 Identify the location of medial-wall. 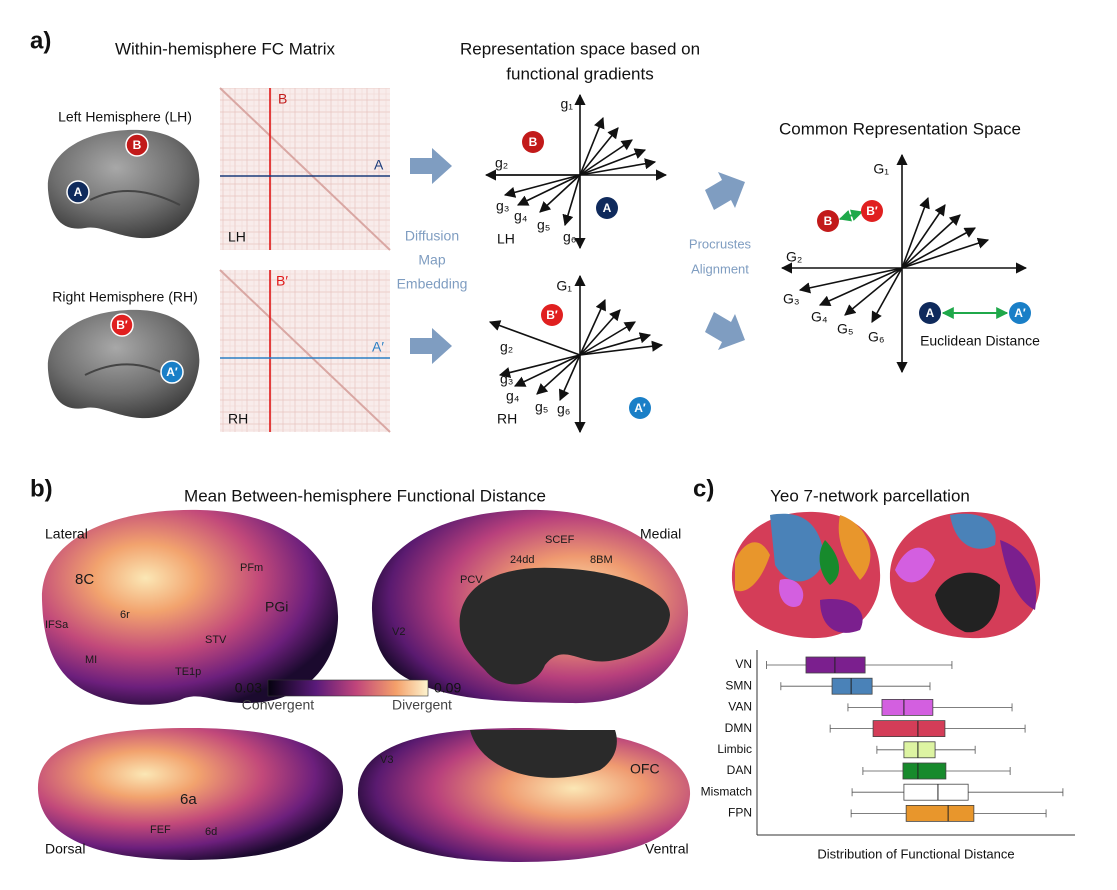
(564, 626).